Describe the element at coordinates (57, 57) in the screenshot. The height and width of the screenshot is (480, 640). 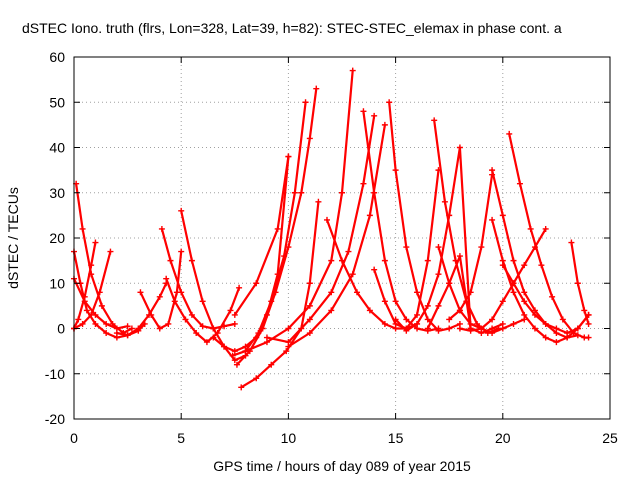
I see `y-tick-label: 60` at that location.